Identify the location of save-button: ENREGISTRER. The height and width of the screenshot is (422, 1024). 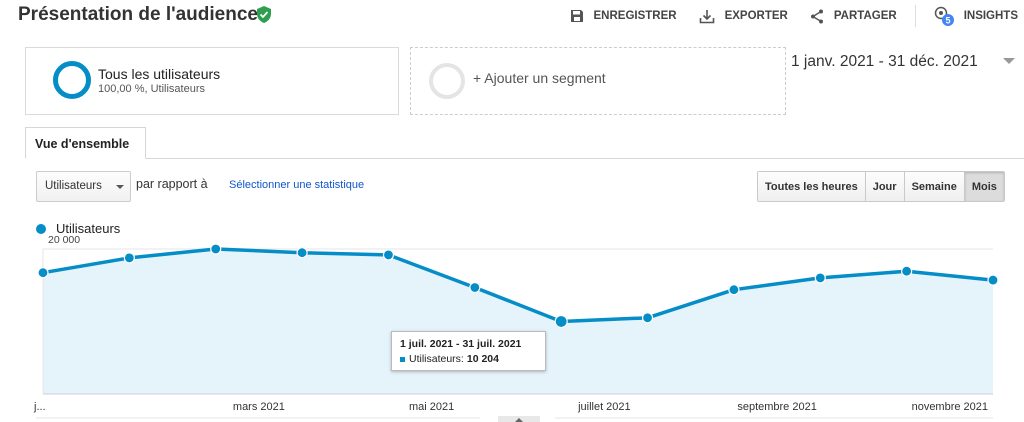
(623, 16).